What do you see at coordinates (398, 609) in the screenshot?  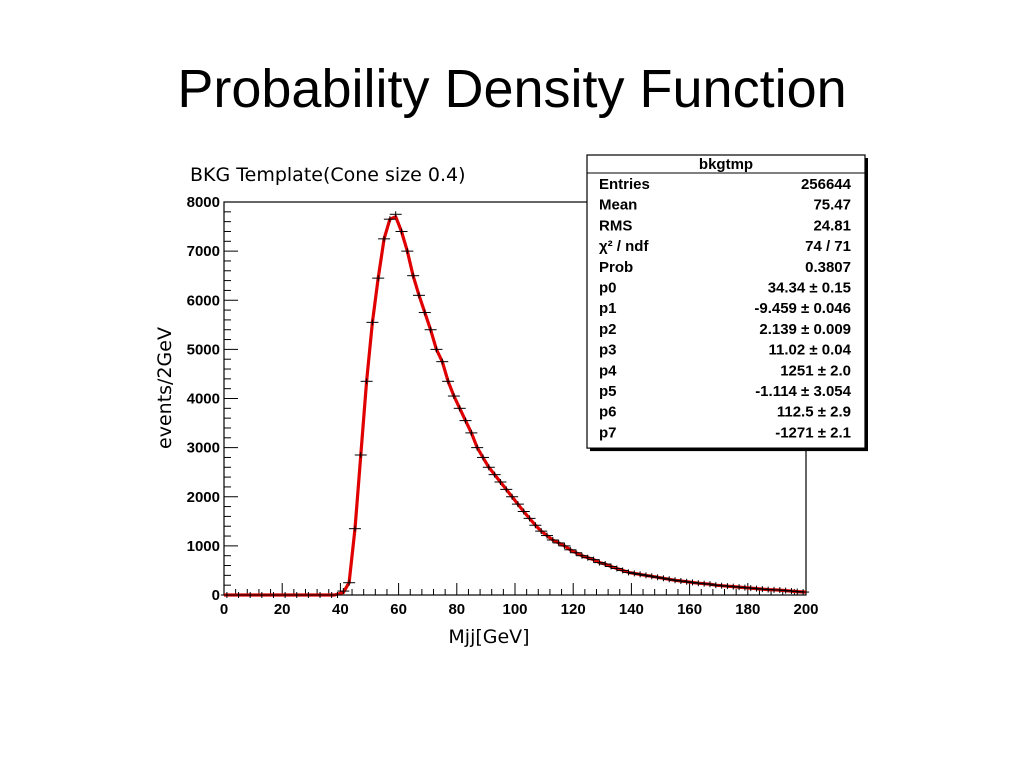 I see `x-tick-label: 60` at bounding box center [398, 609].